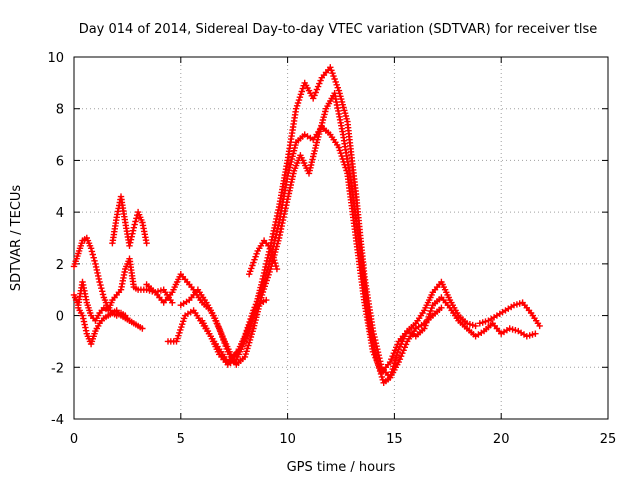 Image resolution: width=640 pixels, height=480 pixels. I want to click on y-tick-label: 6, so click(60, 161).